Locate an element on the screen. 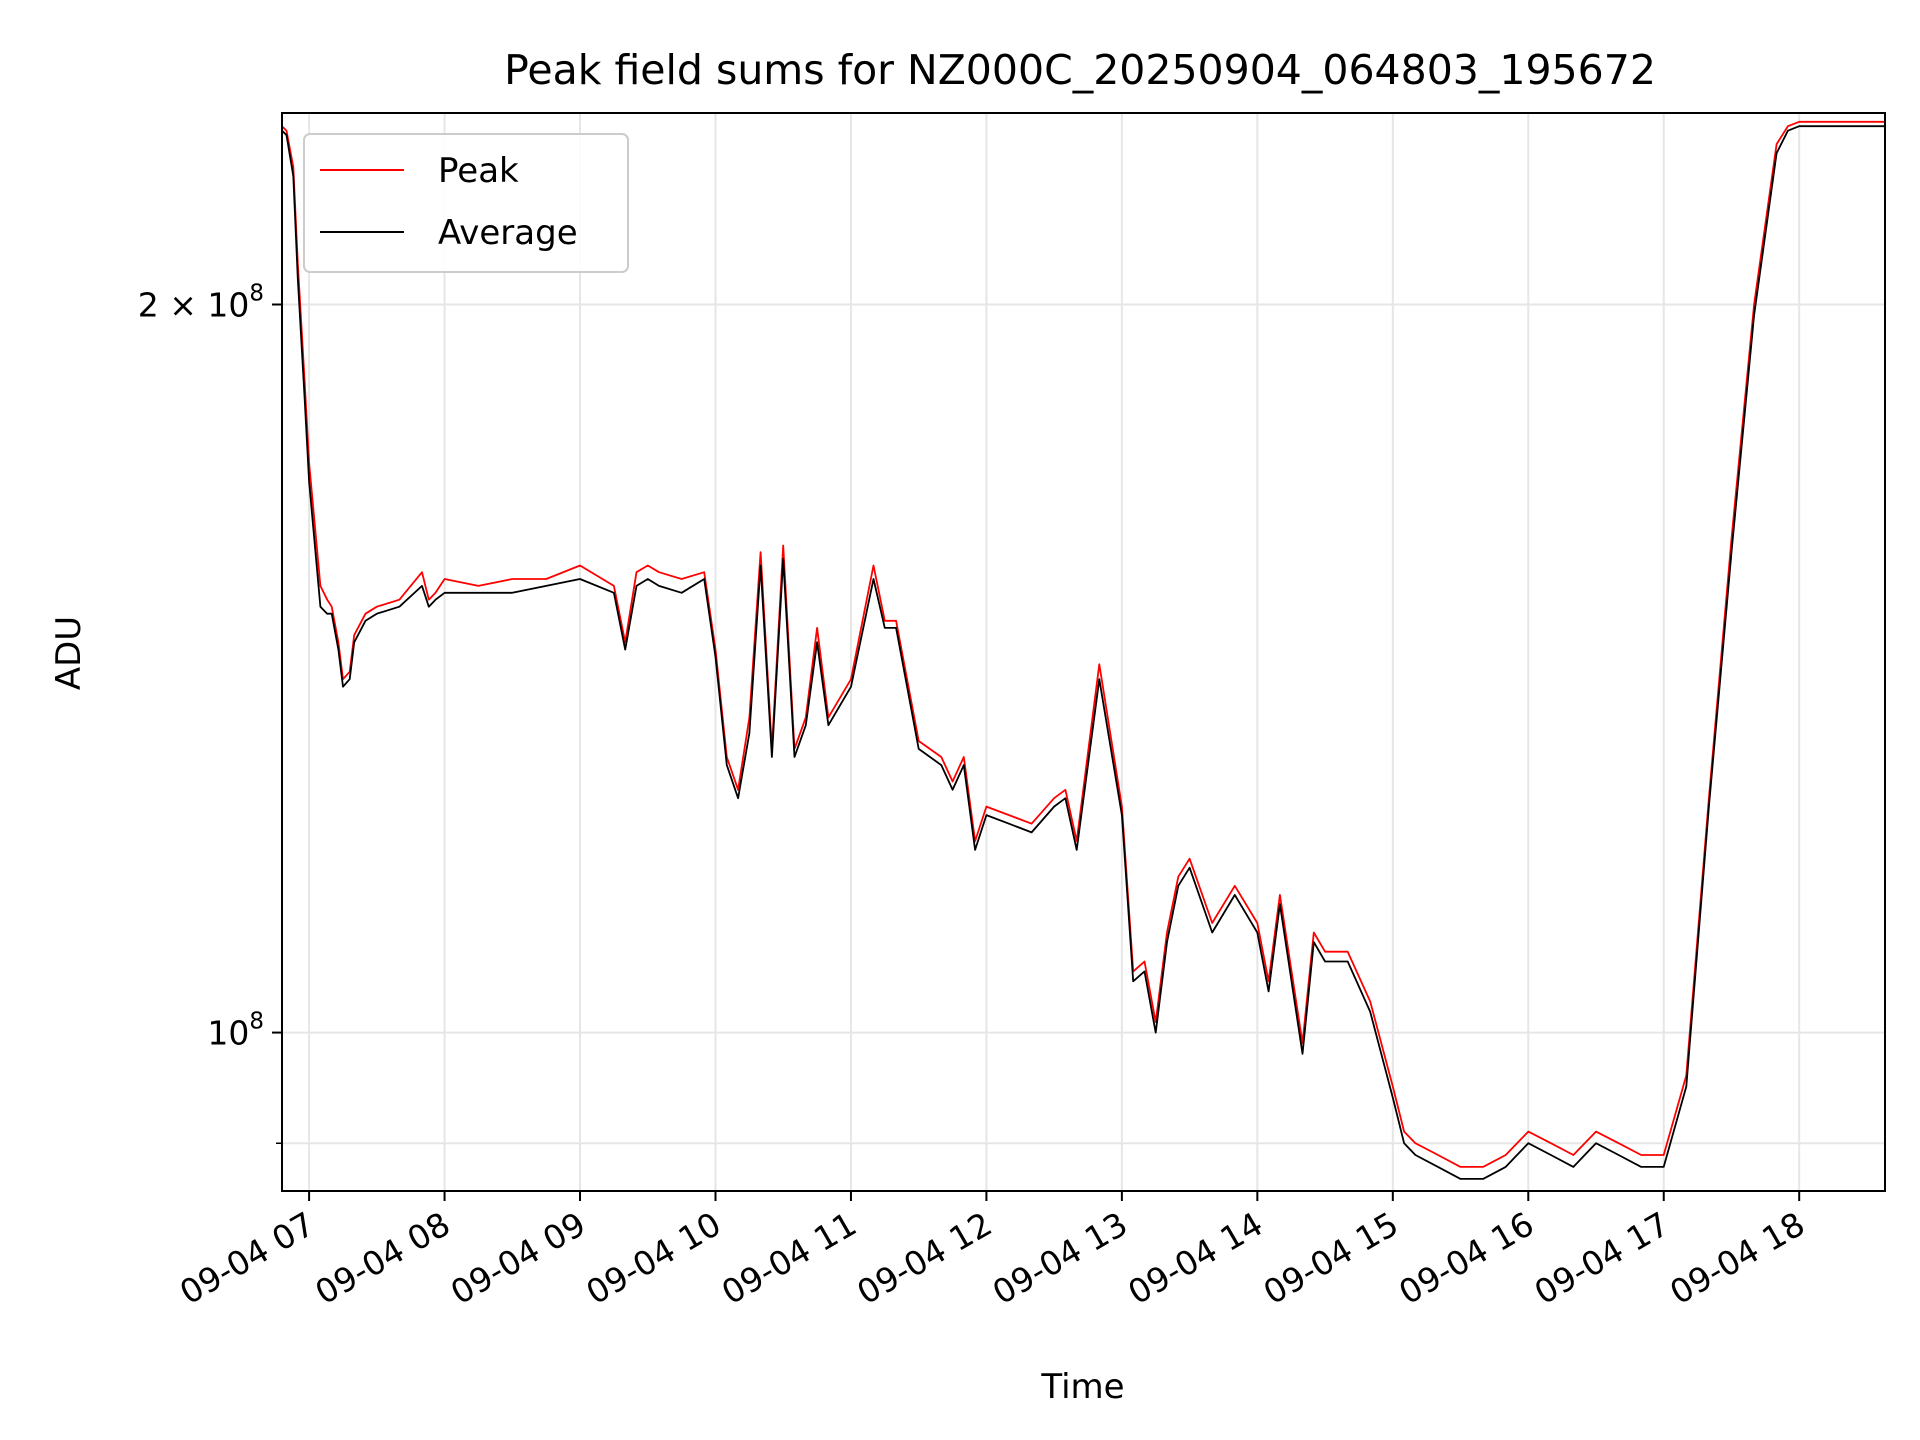  y-tick-label: 108 is located at coordinates (235, 1031).